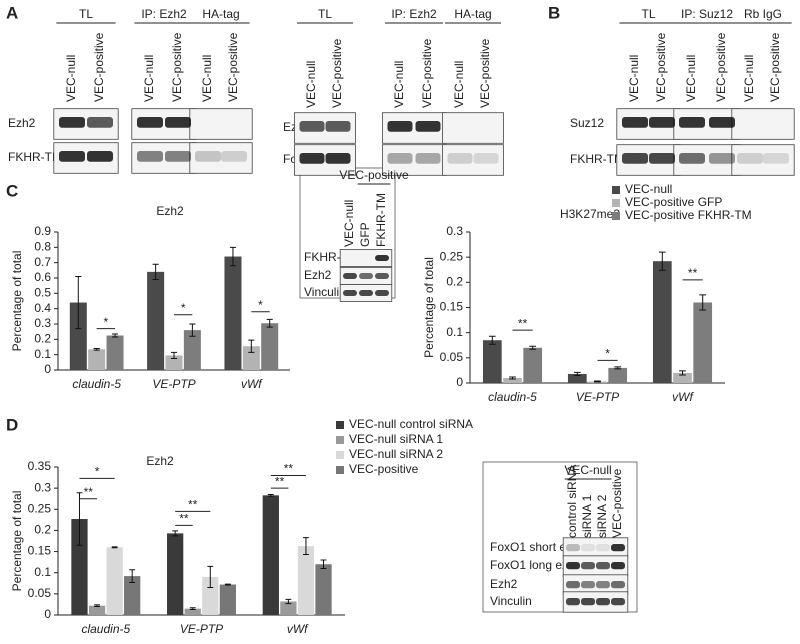 Image resolution: width=800 pixels, height=644 pixels. What do you see at coordinates (12, 12) in the screenshot?
I see `panel-label: A` at bounding box center [12, 12].